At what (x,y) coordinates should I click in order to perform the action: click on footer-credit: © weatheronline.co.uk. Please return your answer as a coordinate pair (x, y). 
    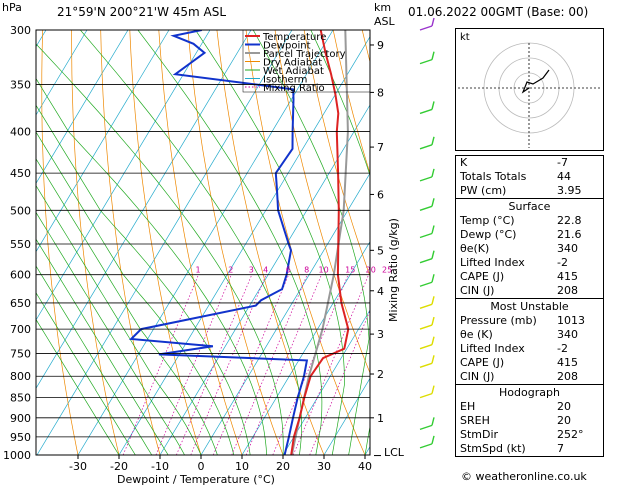
    Looking at the image, I should click on (524, 476).